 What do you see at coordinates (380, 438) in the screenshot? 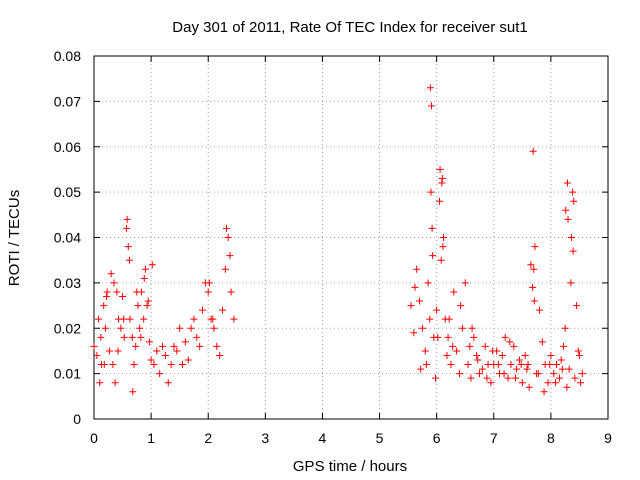
I see `x-tick-label: 5` at bounding box center [380, 438].